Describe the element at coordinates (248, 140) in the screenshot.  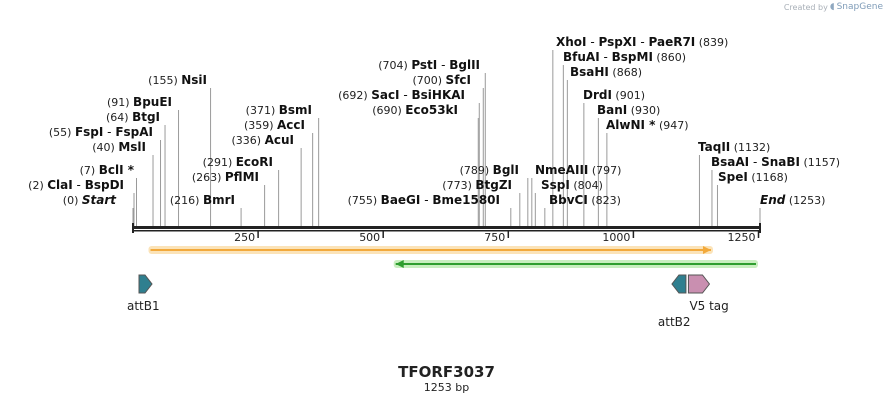
I see `site-position: (336)` at that location.